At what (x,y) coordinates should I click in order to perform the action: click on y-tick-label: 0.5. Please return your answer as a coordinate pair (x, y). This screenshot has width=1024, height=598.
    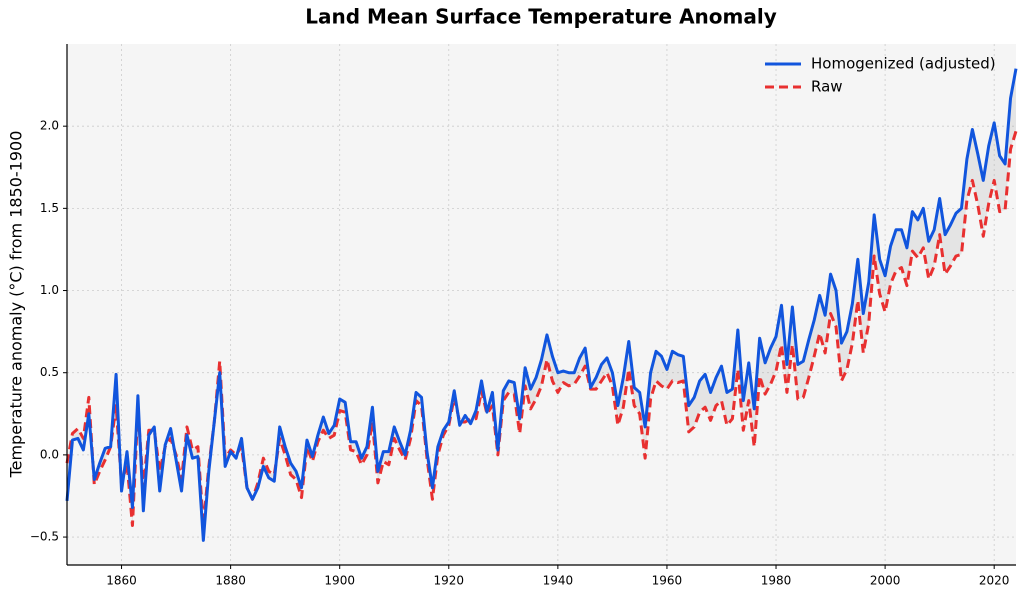
    Looking at the image, I should click on (49, 372).